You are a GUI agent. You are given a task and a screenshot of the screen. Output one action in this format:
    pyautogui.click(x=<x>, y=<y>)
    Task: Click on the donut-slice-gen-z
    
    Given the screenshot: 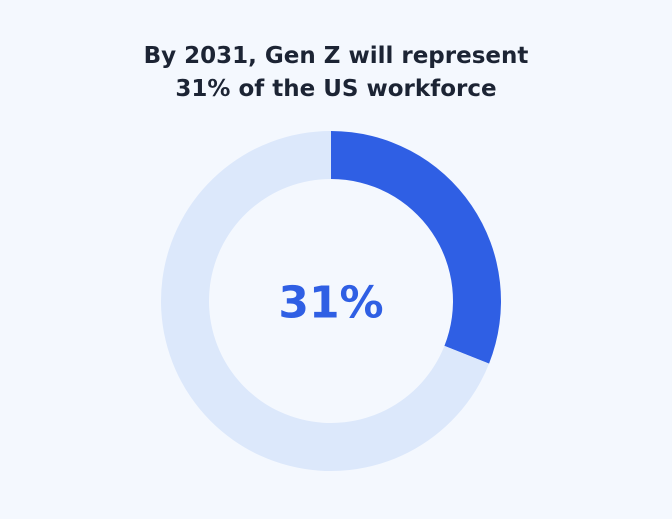 What is the action you would take?
    pyautogui.click(x=416, y=247)
    